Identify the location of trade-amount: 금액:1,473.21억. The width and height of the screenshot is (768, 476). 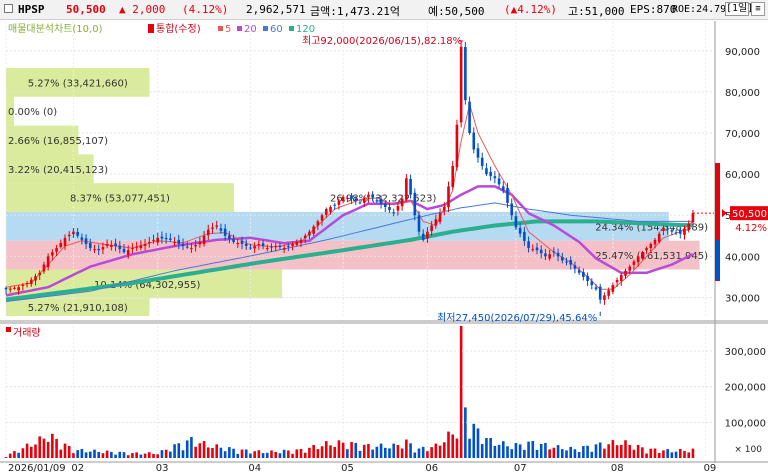
(355, 11).